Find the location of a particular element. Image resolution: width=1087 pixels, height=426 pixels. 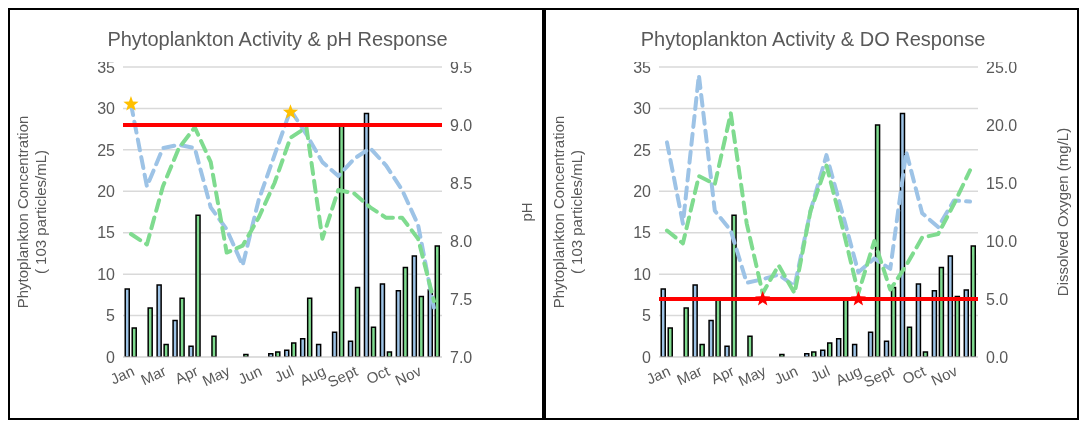

y2-tick-label: 0.0 is located at coordinates (996, 357).